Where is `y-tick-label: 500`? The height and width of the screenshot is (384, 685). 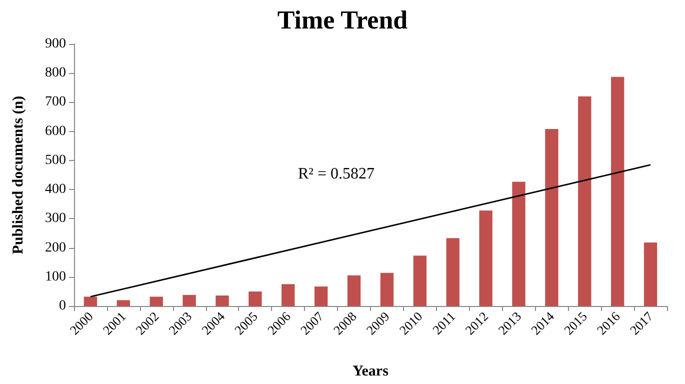
y-tick-label: 500 is located at coordinates (55, 160).